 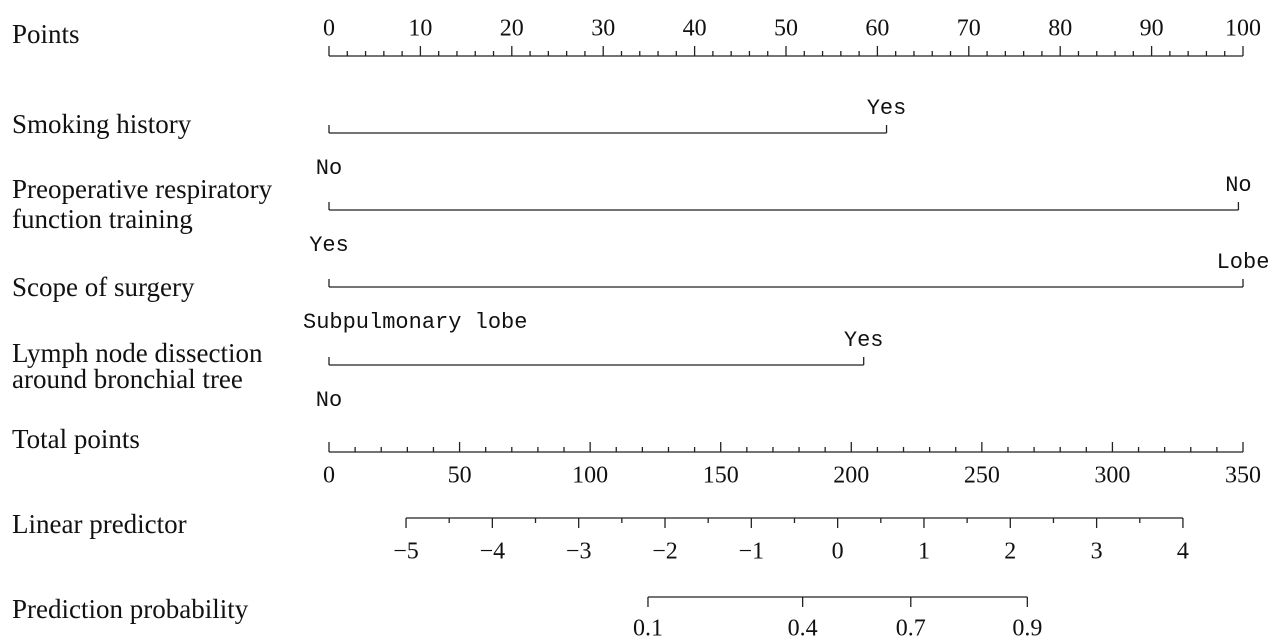 What do you see at coordinates (1027, 629) in the screenshot?
I see `tick-label: 0.9` at bounding box center [1027, 629].